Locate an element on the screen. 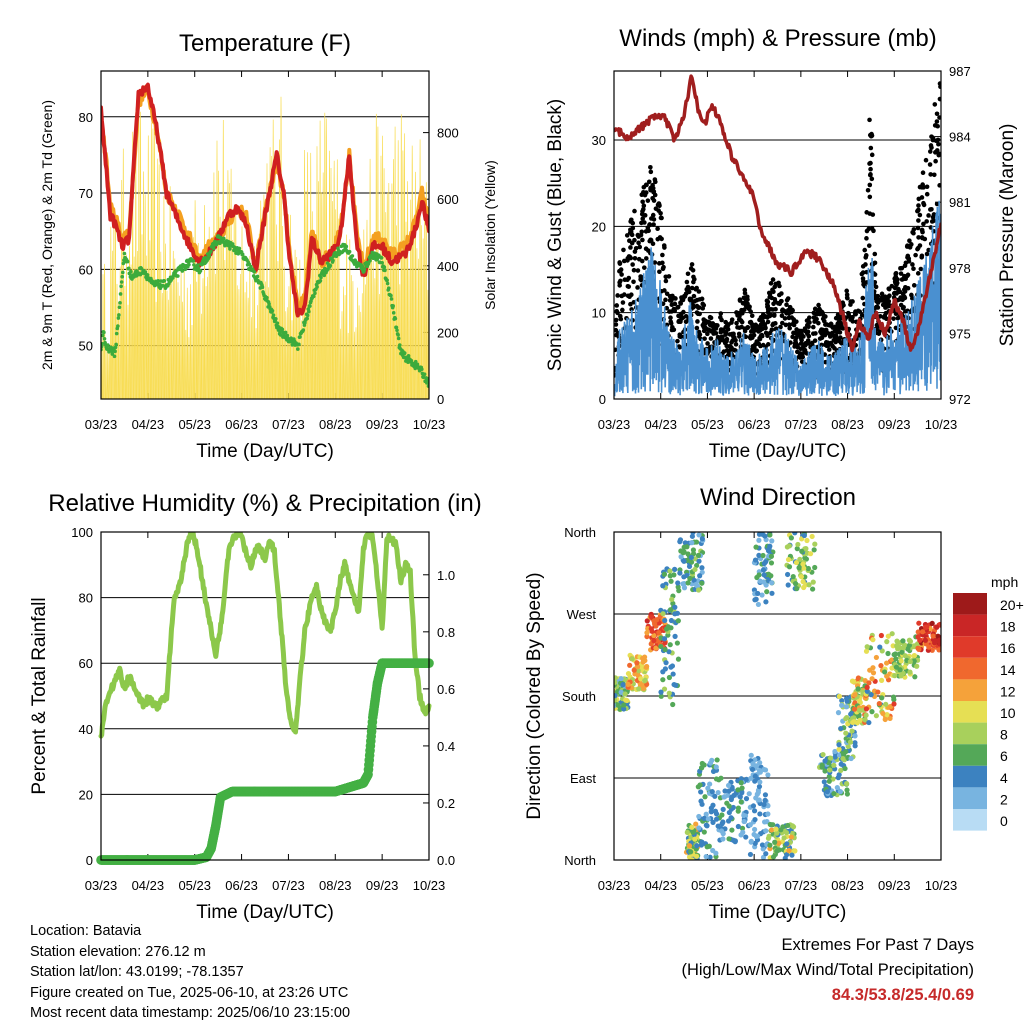 The width and height of the screenshot is (1024, 1024). humidity-xtick-label: 04/23 is located at coordinates (148, 885).